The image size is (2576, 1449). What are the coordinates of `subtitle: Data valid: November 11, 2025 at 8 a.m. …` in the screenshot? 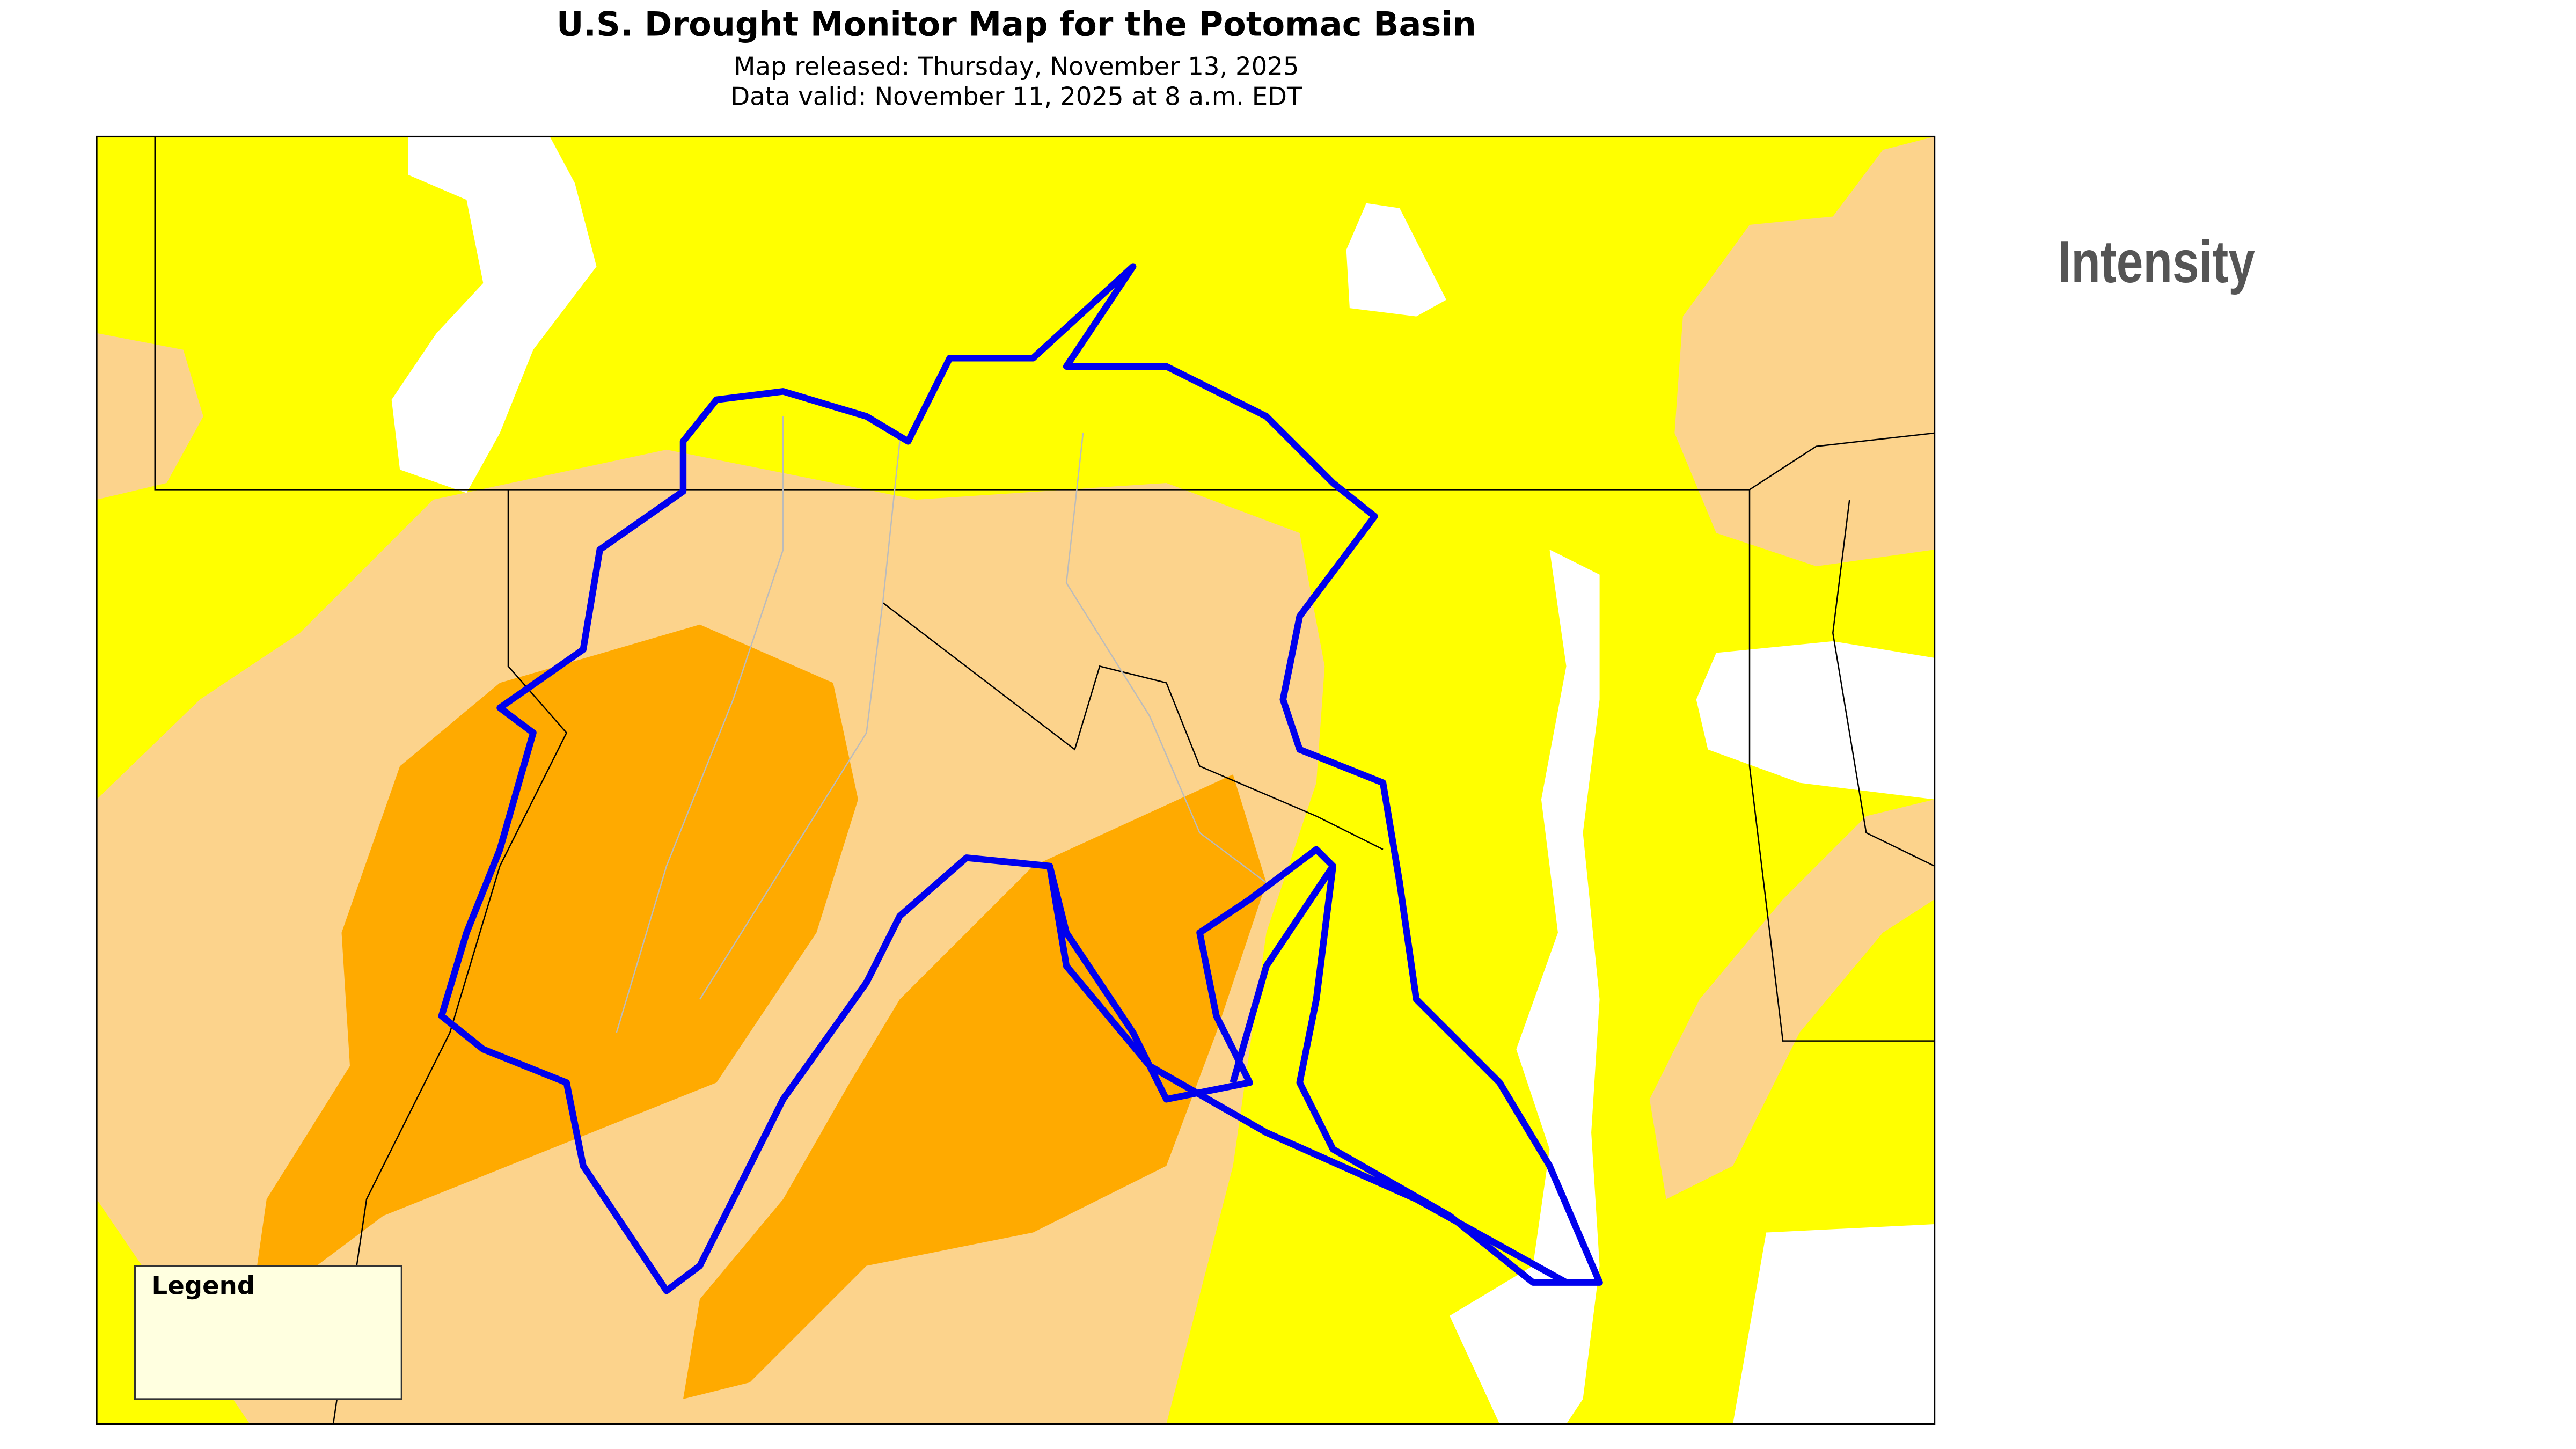 It's located at (1016, 96).